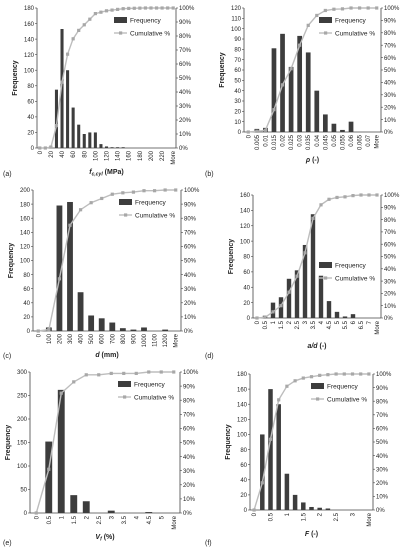 This screenshot has height=550, width=409. What do you see at coordinates (30, 118) in the screenshot?
I see `y-tick-label: 40` at bounding box center [30, 118].